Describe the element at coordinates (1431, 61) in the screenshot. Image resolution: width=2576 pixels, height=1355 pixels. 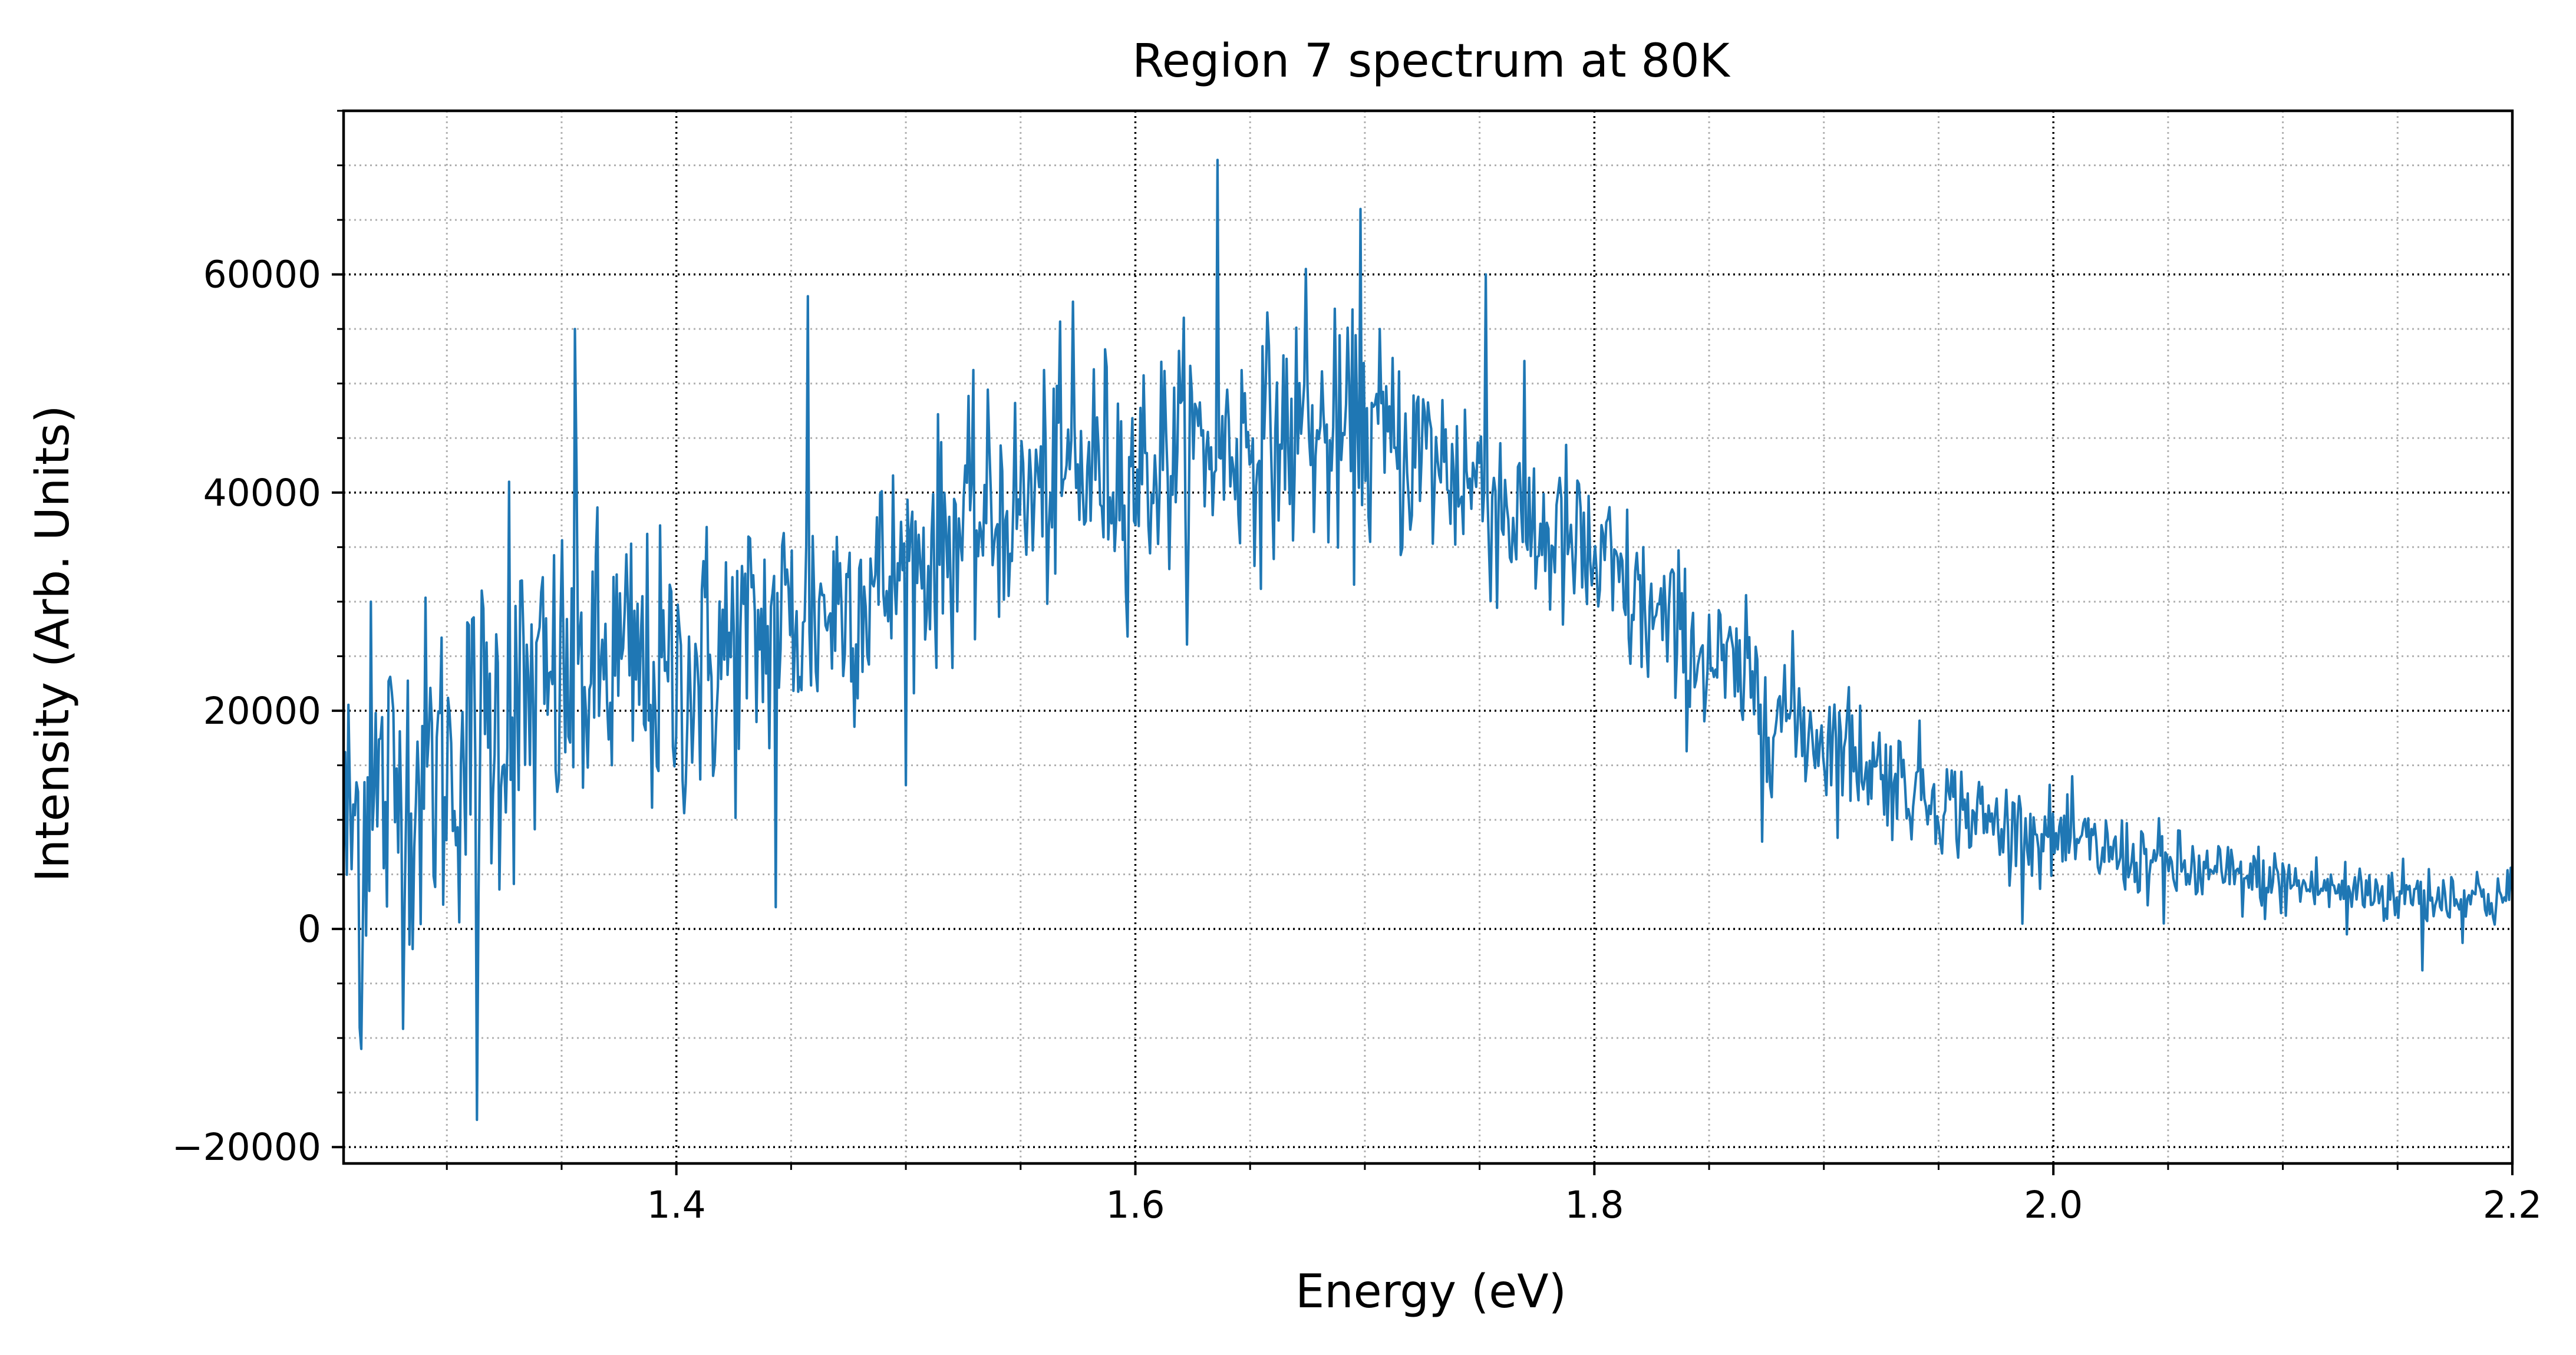
I see `chart-title: Region 7 spectrum at 80K` at that location.